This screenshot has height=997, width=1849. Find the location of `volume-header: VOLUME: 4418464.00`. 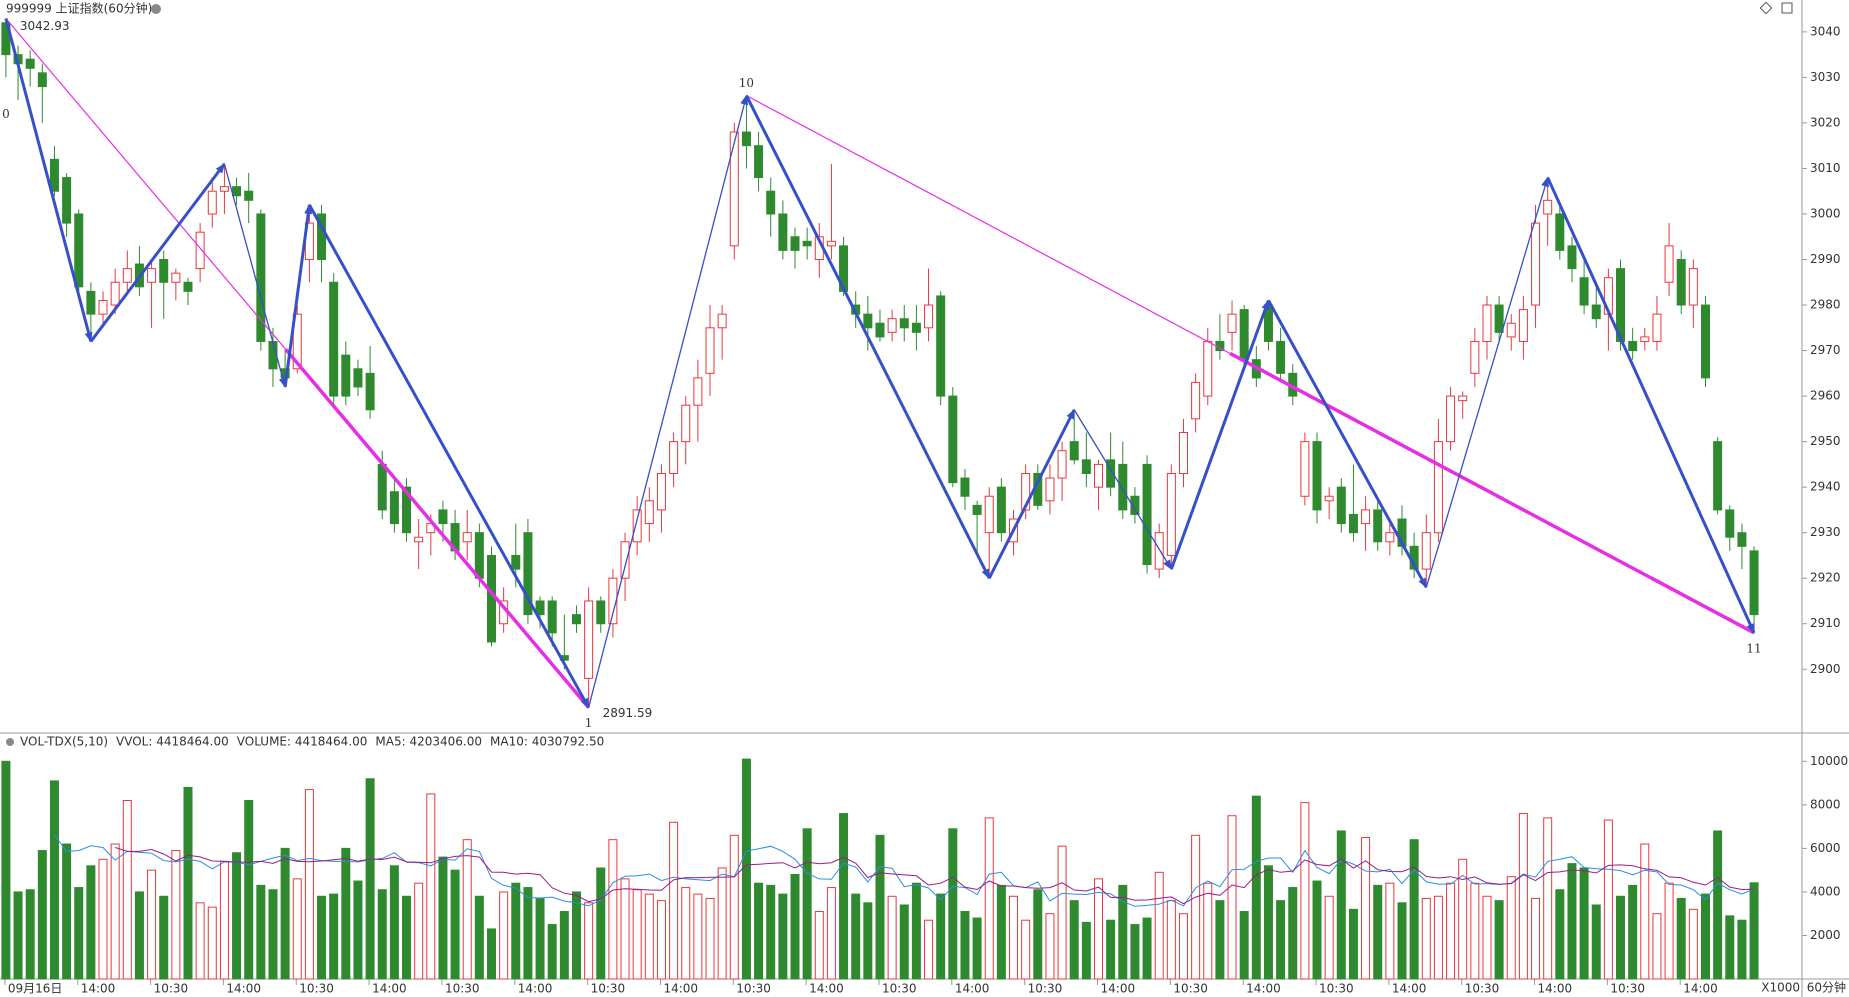

volume-header: VOLUME: 4418464.00 is located at coordinates (302, 742).